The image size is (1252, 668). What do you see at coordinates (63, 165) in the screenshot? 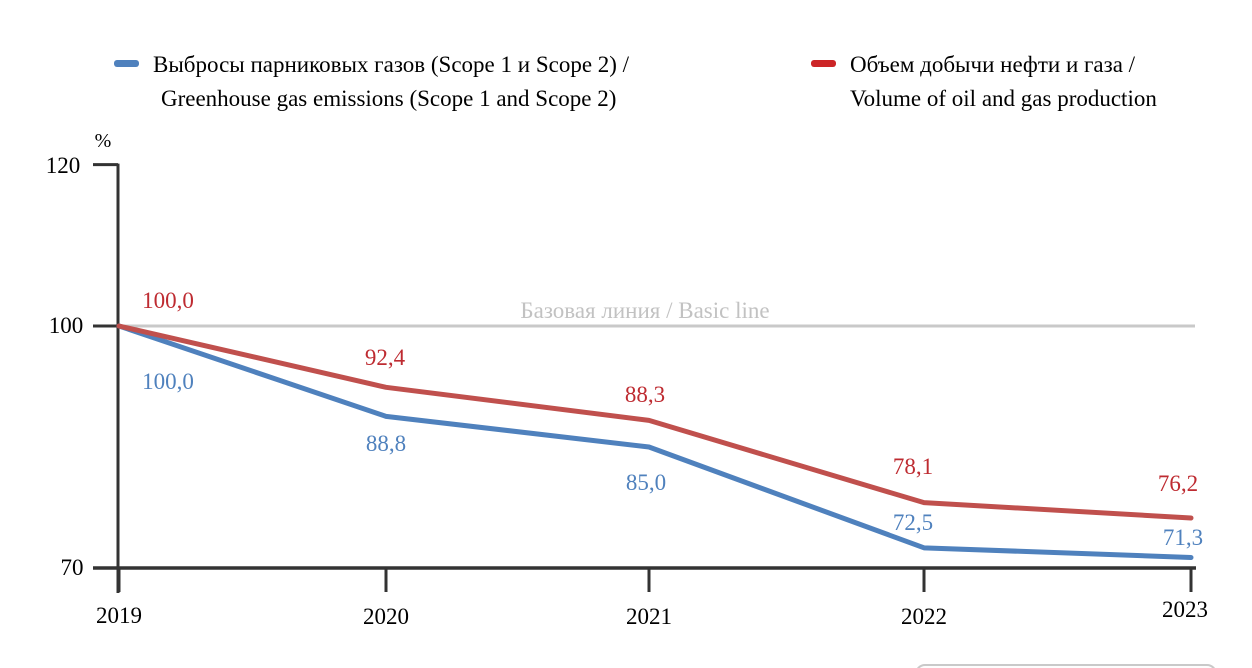
I see `y-tick-120: 120` at bounding box center [63, 165].